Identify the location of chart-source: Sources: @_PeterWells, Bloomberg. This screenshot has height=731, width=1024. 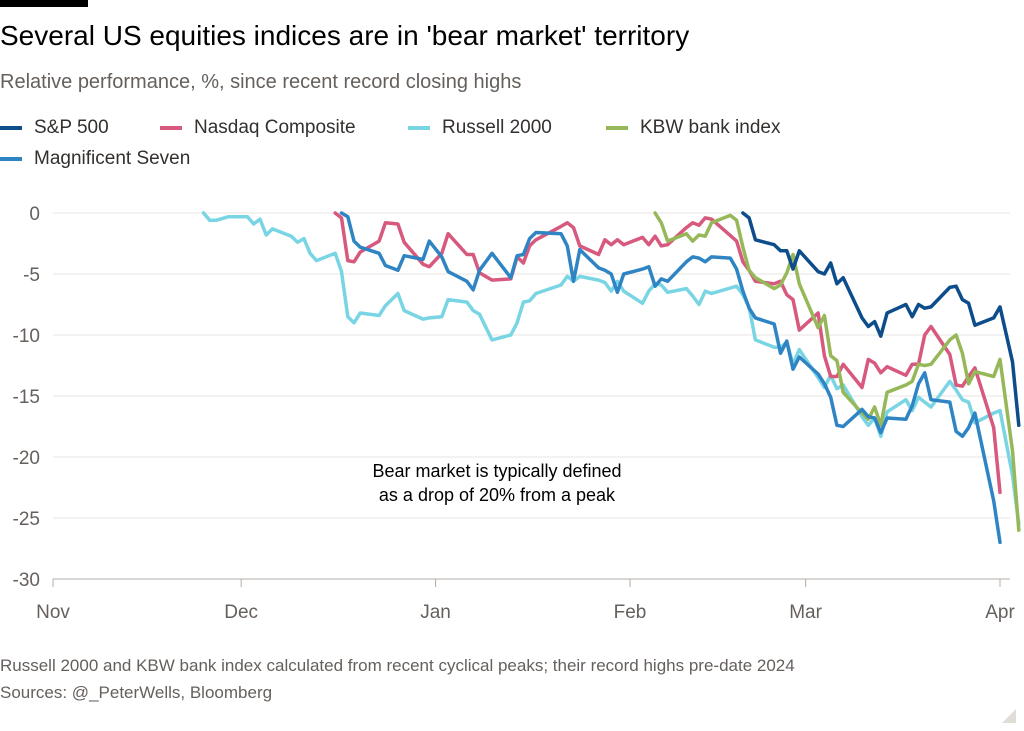
(136, 692).